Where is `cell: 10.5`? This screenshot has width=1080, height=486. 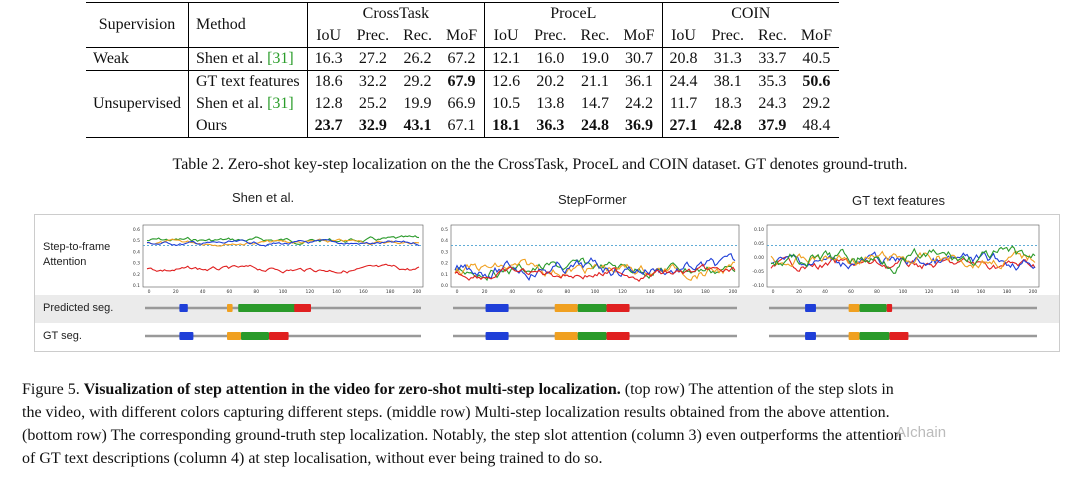
cell: 10.5 is located at coordinates (506, 103).